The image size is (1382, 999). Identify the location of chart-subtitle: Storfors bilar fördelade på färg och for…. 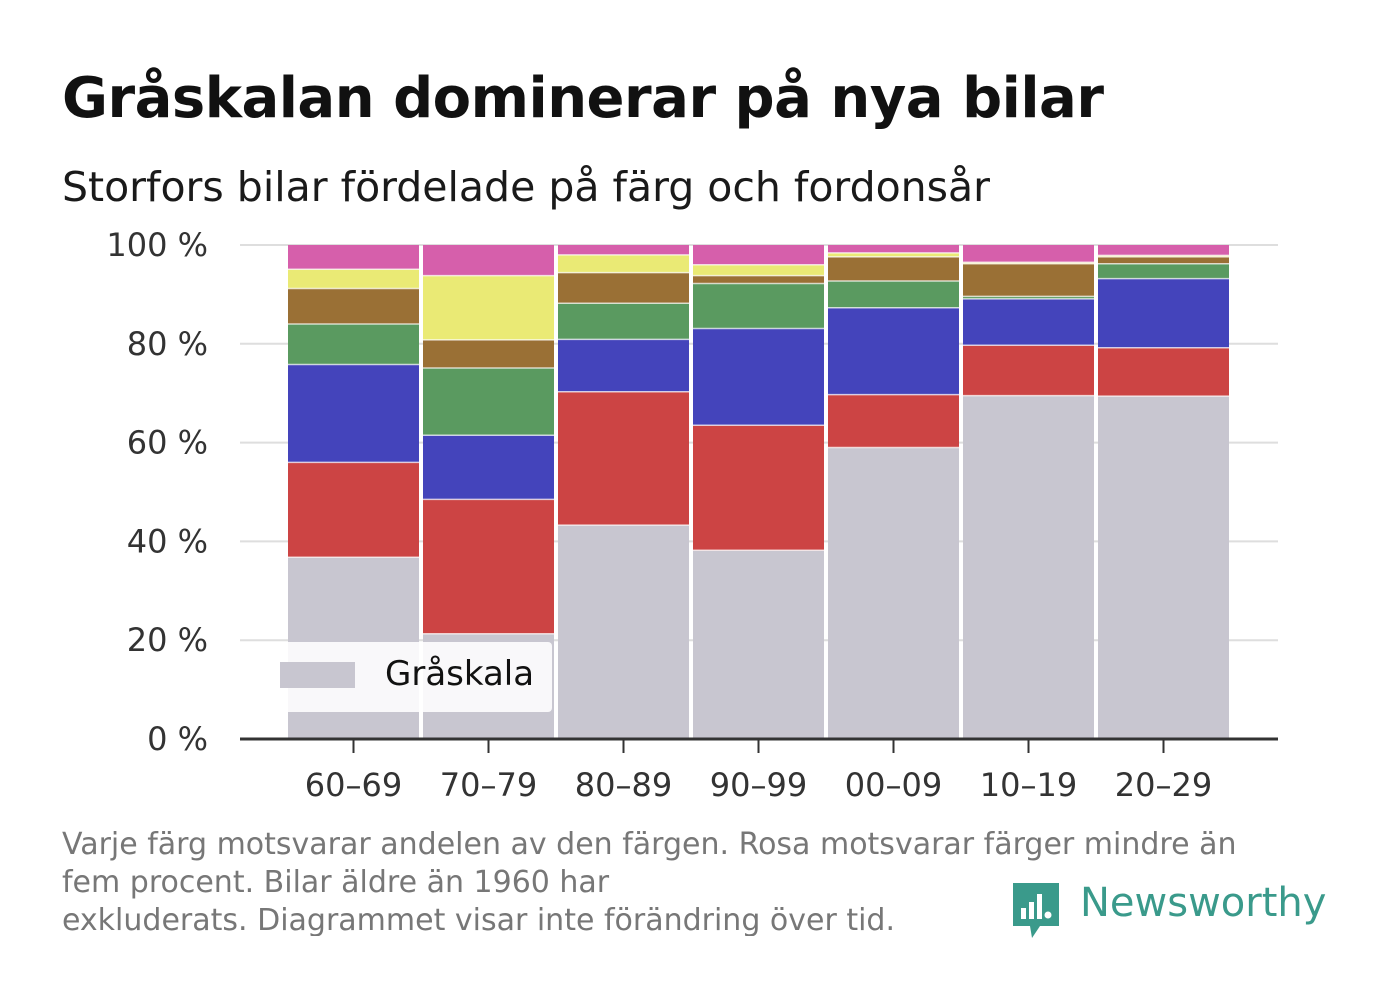
(526, 187).